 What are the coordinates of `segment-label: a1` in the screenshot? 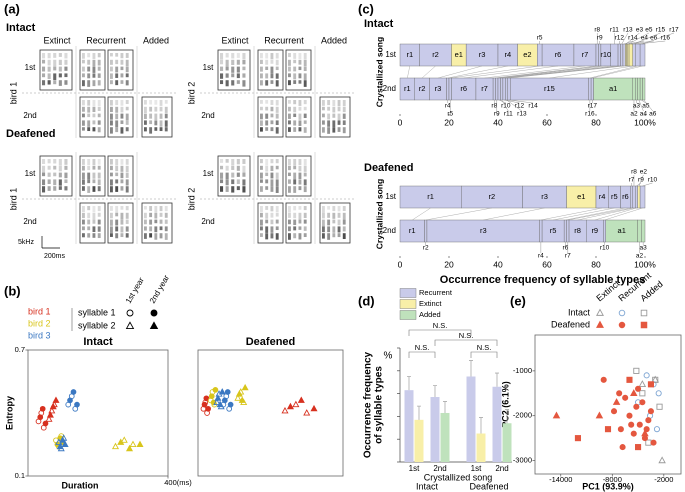 It's located at (613, 88).